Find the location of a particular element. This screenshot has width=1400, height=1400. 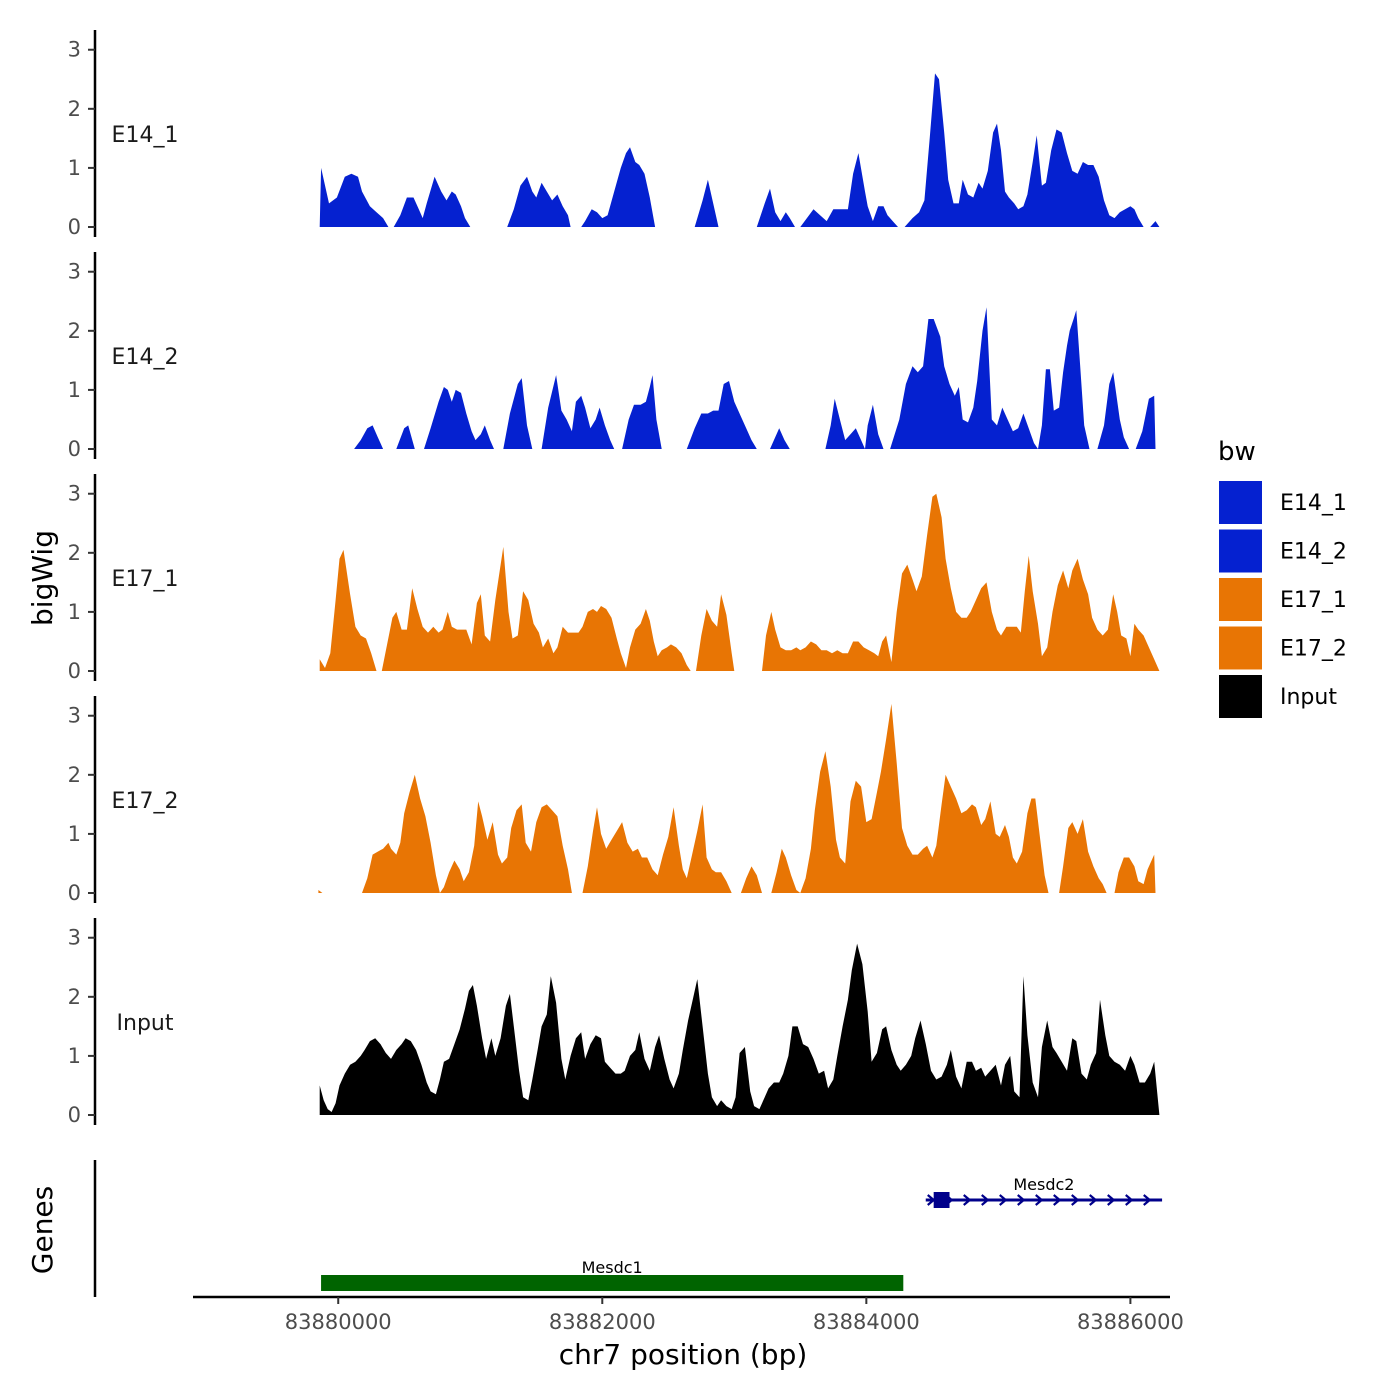

gene-mesdc2: Mesdc2 is located at coordinates (1044, 1191).